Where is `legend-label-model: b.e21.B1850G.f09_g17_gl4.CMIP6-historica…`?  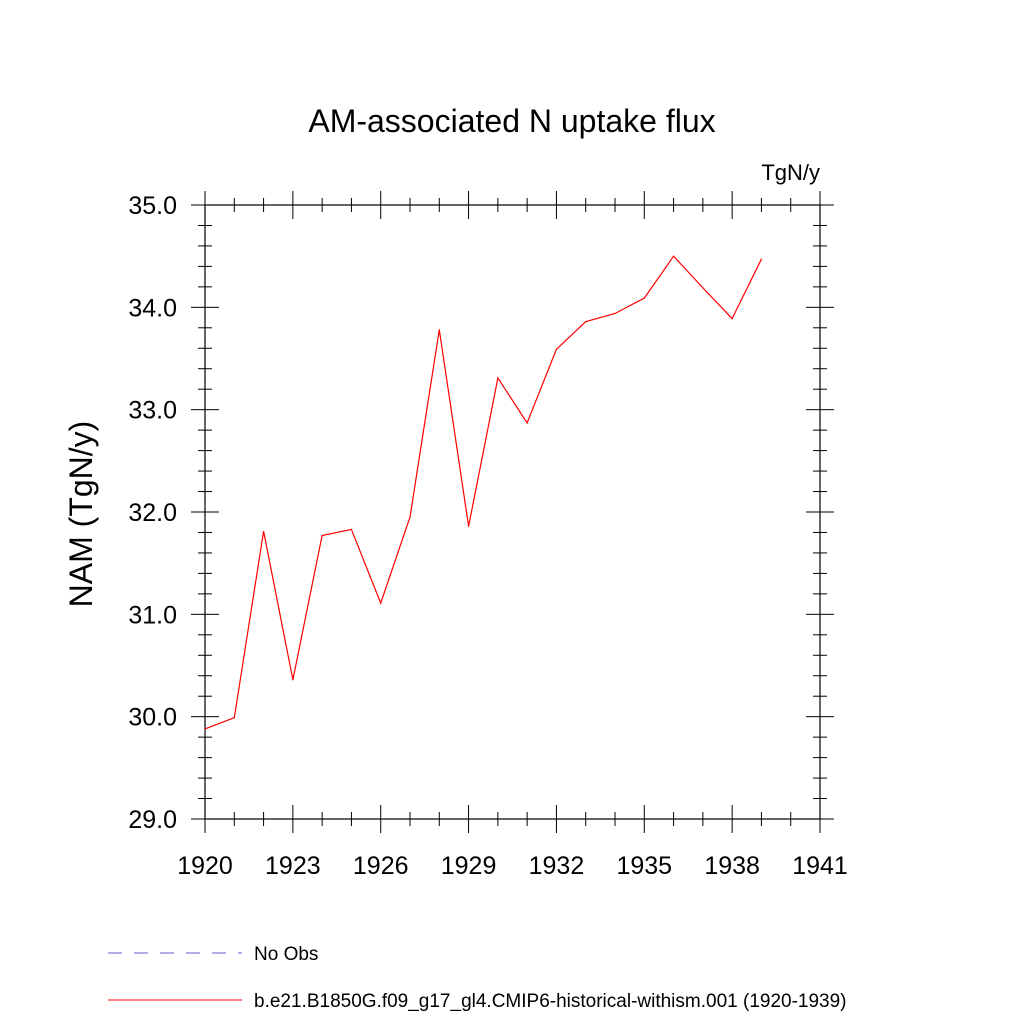 legend-label-model: b.e21.B1850G.f09_g17_gl4.CMIP6-historica… is located at coordinates (550, 1001).